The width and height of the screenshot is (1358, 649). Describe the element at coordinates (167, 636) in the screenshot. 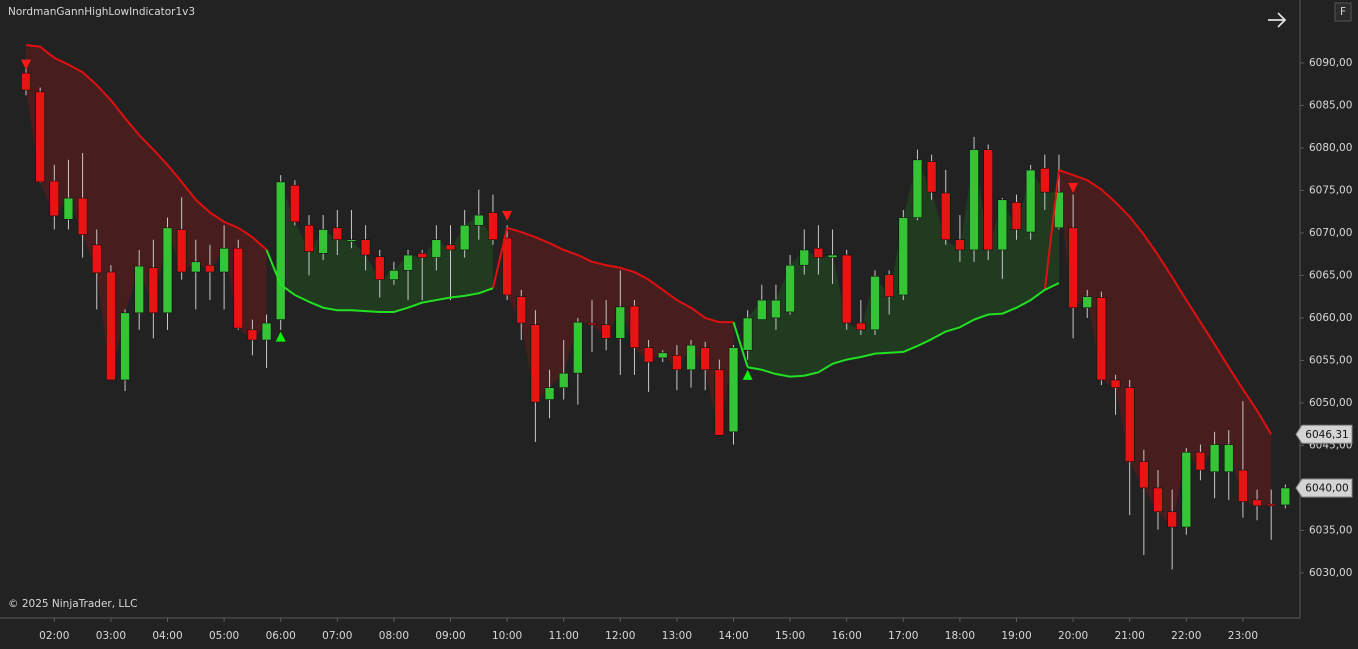

I see `x-tick-label: 04:00` at that location.